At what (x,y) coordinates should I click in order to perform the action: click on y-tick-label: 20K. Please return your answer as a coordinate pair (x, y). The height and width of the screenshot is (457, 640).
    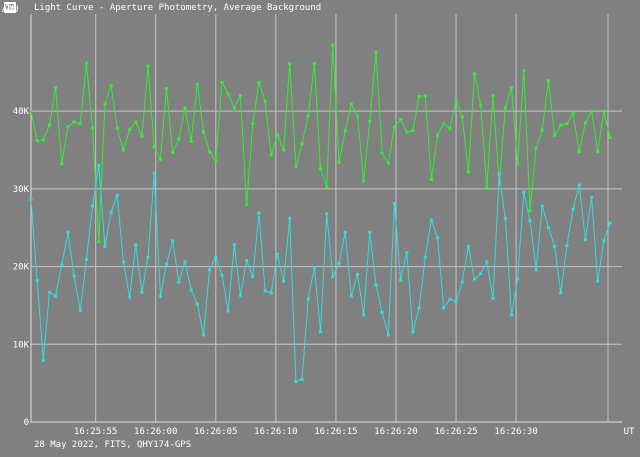
    Looking at the image, I should click on (21, 268).